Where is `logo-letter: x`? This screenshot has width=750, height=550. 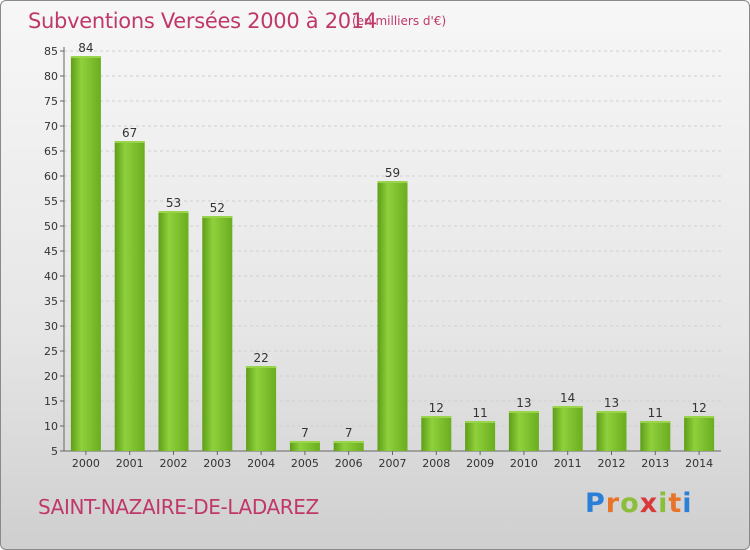 logo-letter: x is located at coordinates (649, 503).